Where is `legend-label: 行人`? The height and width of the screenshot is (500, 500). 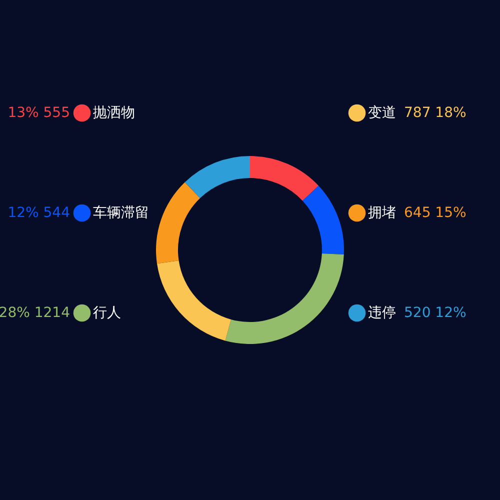 legend-label: 行人 is located at coordinates (107, 313).